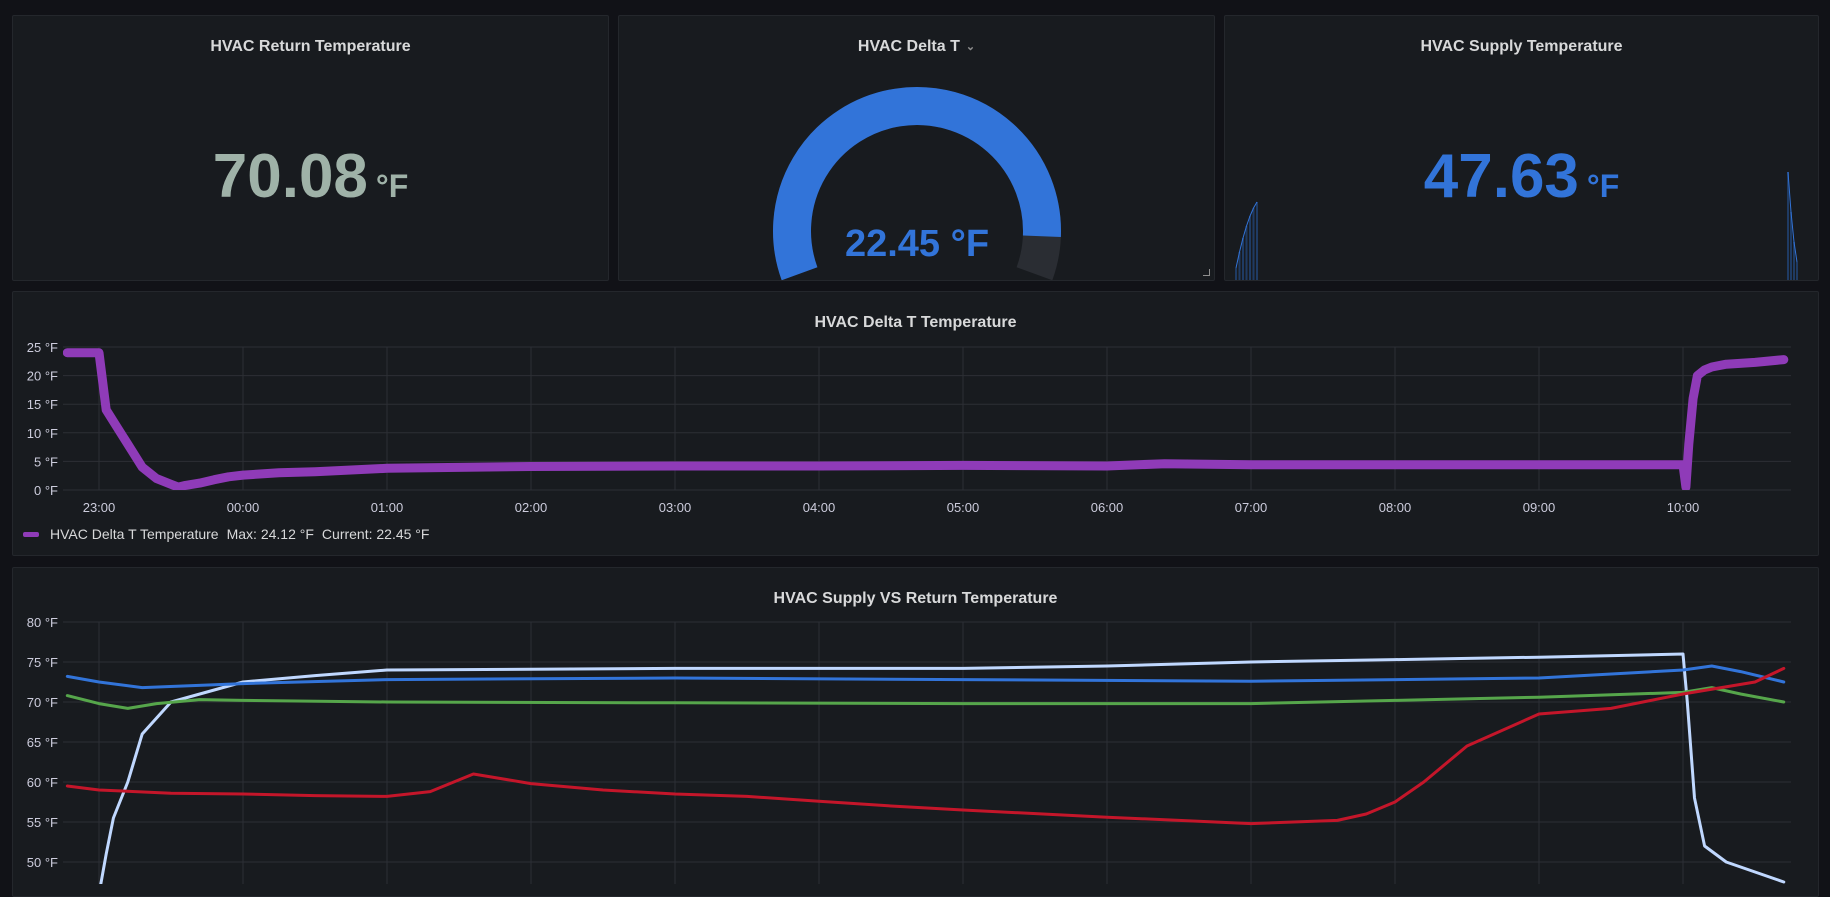  Describe the element at coordinates (970, 47) in the screenshot. I see `chevron-down-icon: ⌄` at that location.